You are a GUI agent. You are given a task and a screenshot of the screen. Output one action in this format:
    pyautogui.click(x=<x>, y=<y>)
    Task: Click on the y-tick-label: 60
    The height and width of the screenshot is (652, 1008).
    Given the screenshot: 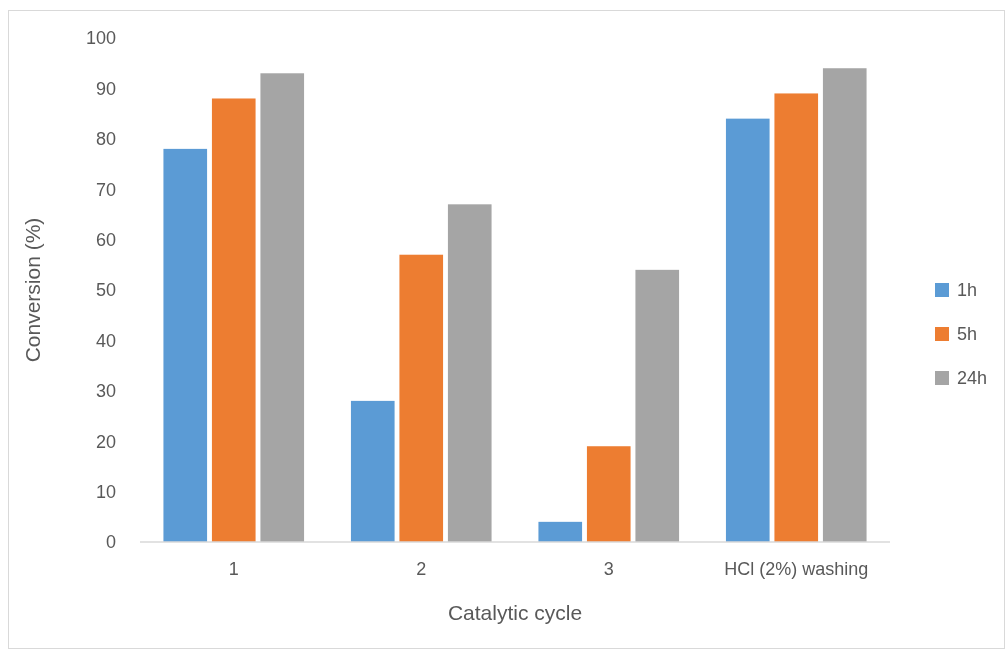 What is the action you would take?
    pyautogui.click(x=105, y=239)
    